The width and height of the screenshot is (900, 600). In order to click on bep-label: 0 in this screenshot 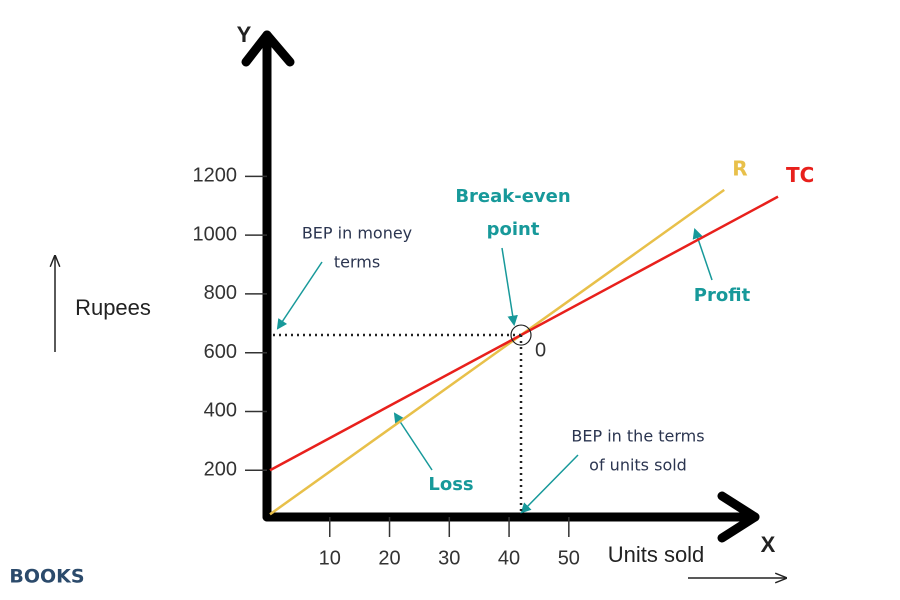, I will do `click(540, 350)`.